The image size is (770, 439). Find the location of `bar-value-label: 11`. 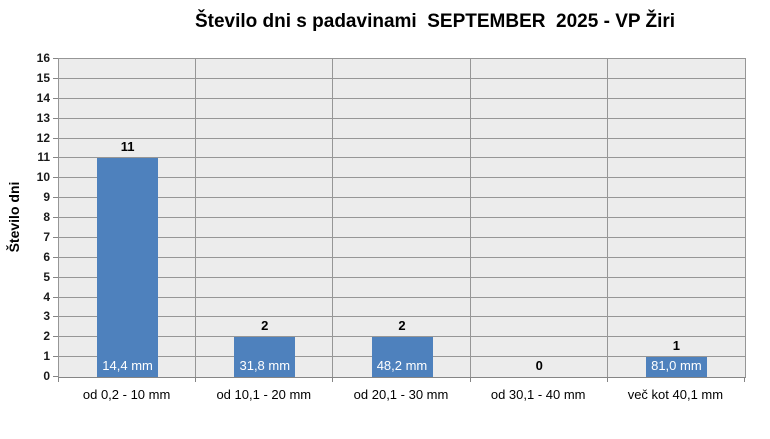

bar-value-label: 11 is located at coordinates (127, 146).